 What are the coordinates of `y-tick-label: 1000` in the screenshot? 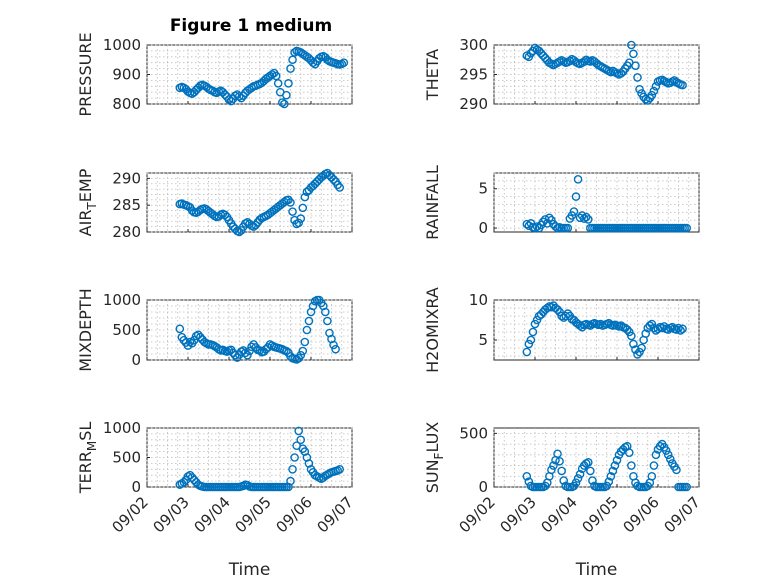 It's located at (122, 45).